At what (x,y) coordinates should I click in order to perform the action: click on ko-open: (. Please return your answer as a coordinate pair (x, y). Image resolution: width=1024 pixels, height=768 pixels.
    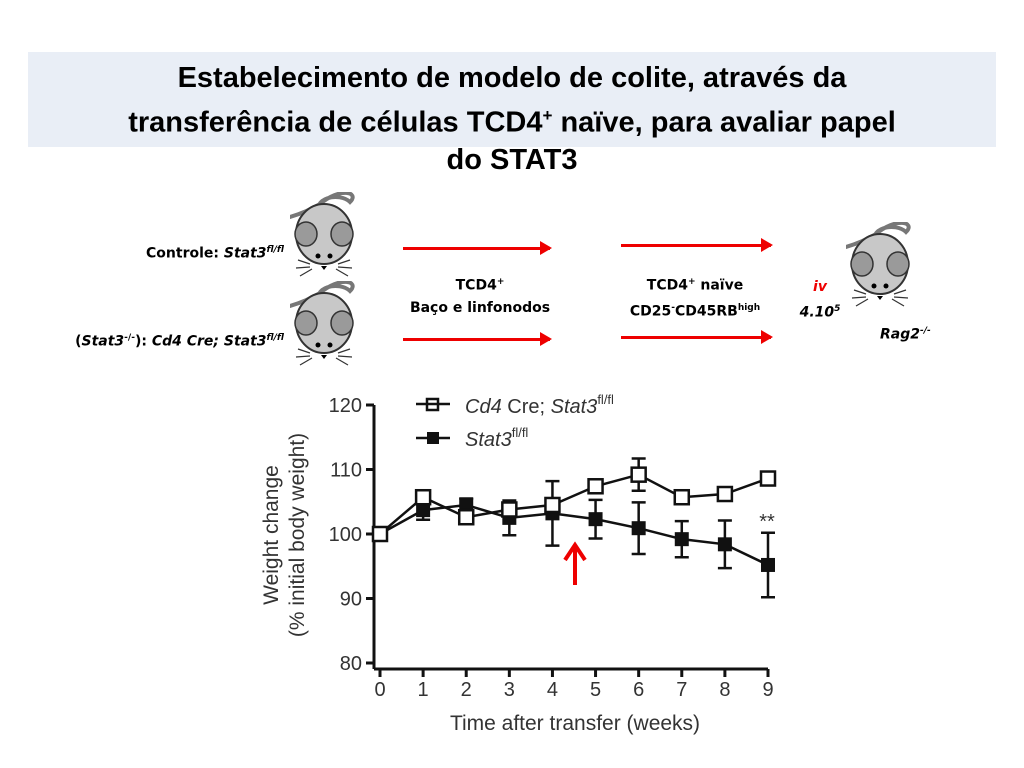
    Looking at the image, I should click on (78, 341).